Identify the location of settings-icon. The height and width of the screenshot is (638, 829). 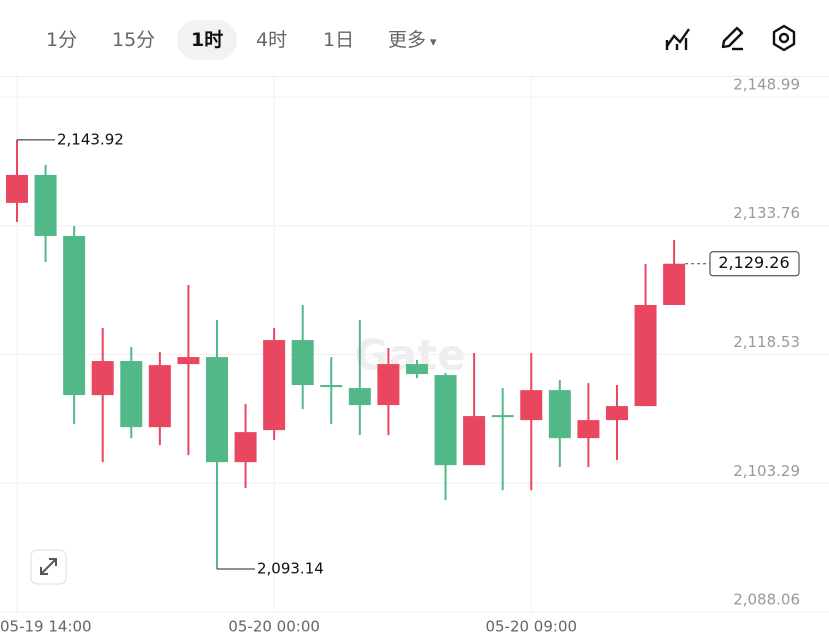
(784, 38).